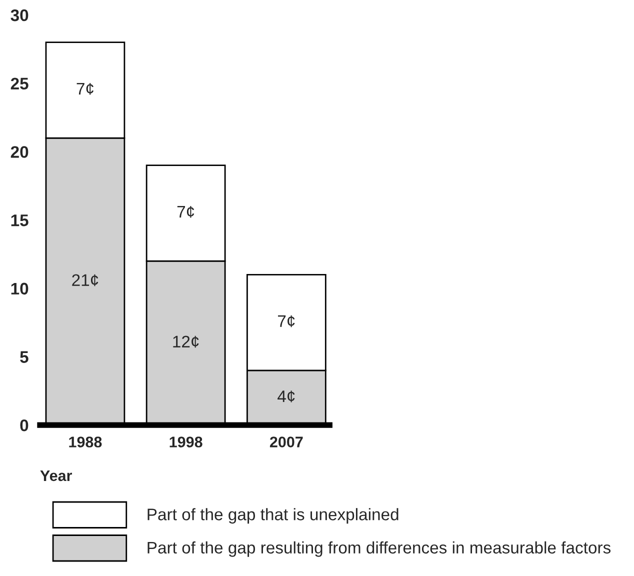 The width and height of the screenshot is (634, 576). Describe the element at coordinates (24, 357) in the screenshot. I see `y-tick-label: 5` at that location.